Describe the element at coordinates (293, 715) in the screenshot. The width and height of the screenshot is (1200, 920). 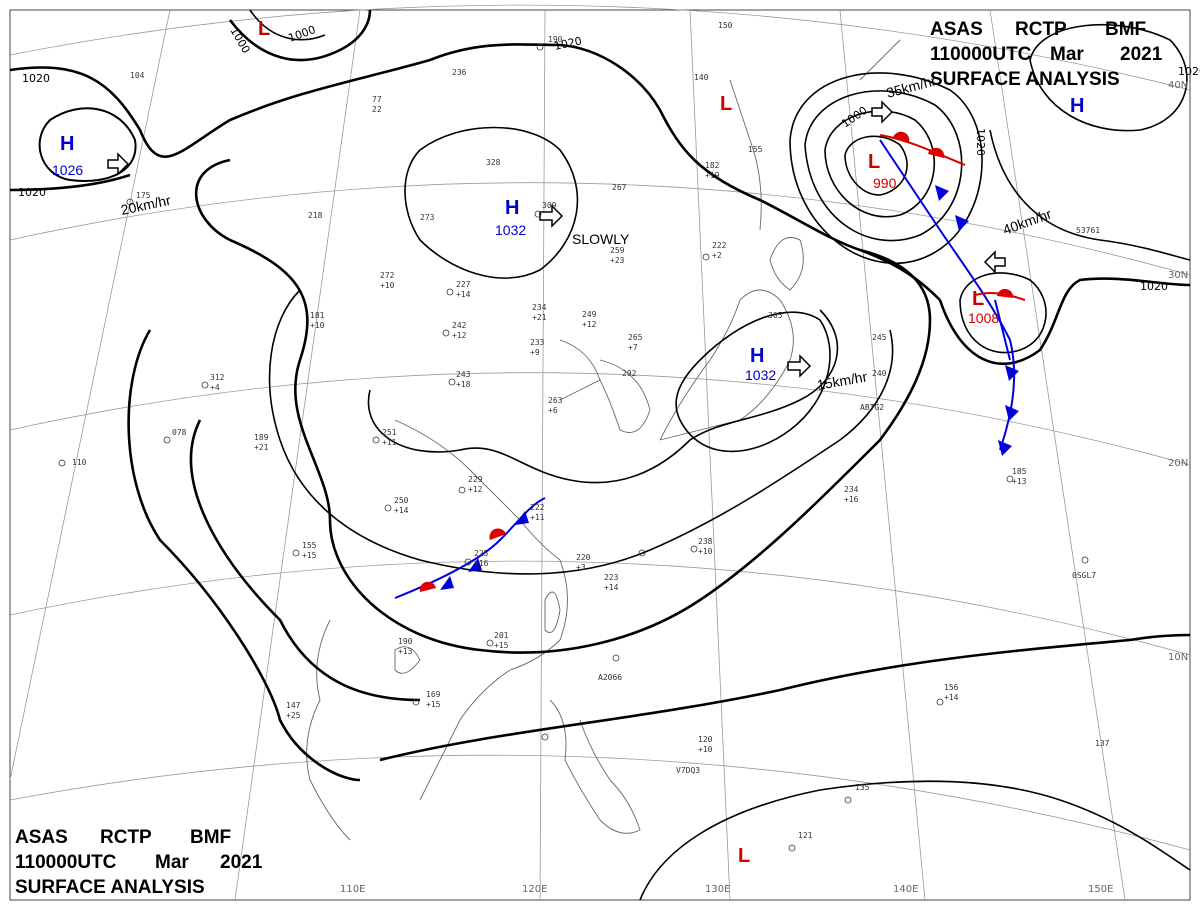
I see `station-value: +25` at that location.